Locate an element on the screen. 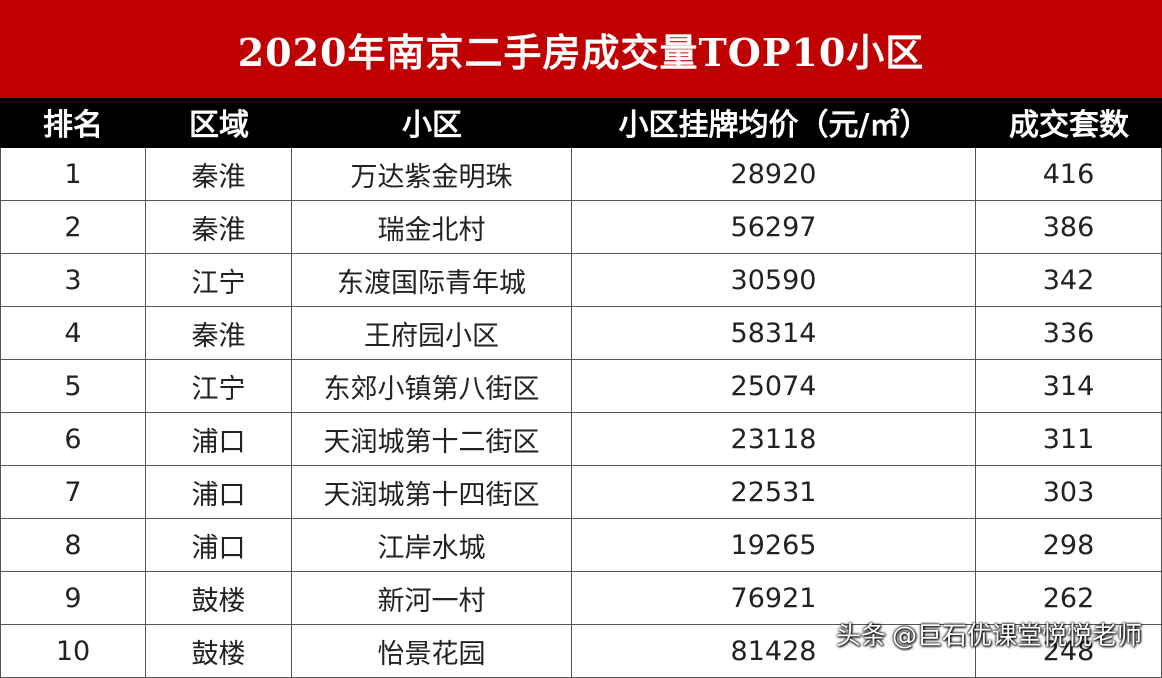  watermark: 头条 @巨石优课堂悦悦老师 is located at coordinates (989, 634).